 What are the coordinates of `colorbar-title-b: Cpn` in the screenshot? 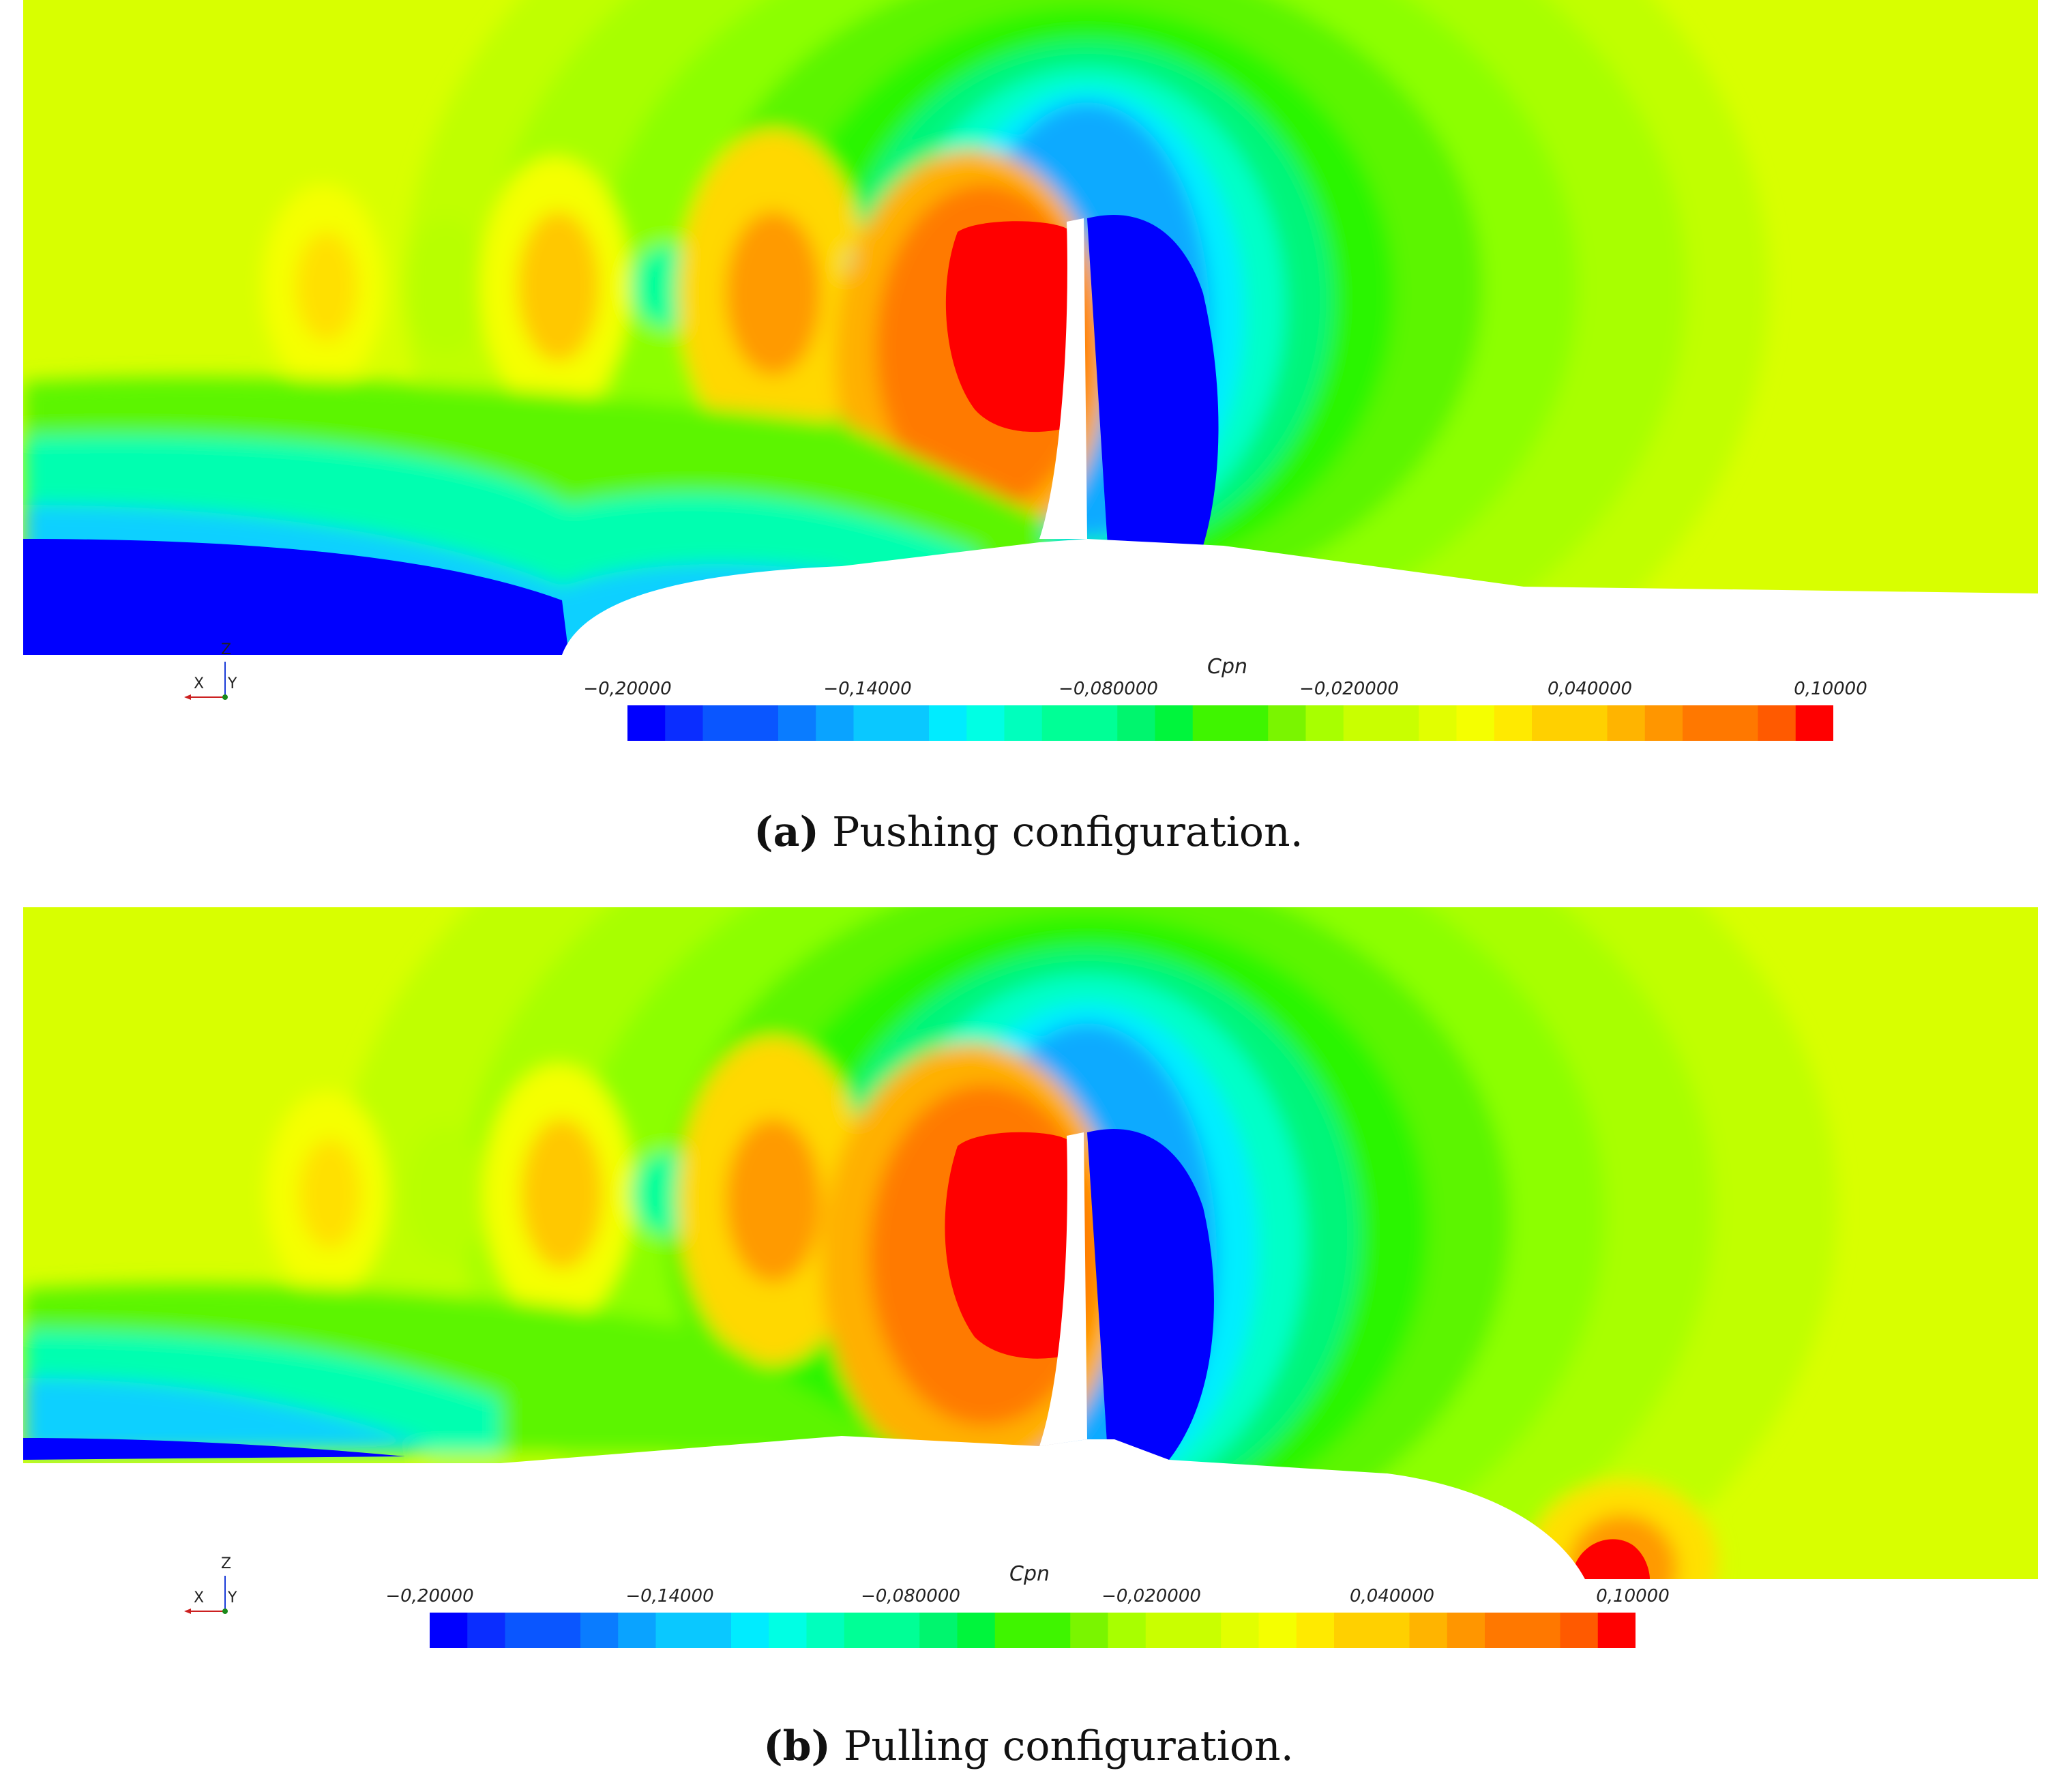 It's located at (1029, 1574).